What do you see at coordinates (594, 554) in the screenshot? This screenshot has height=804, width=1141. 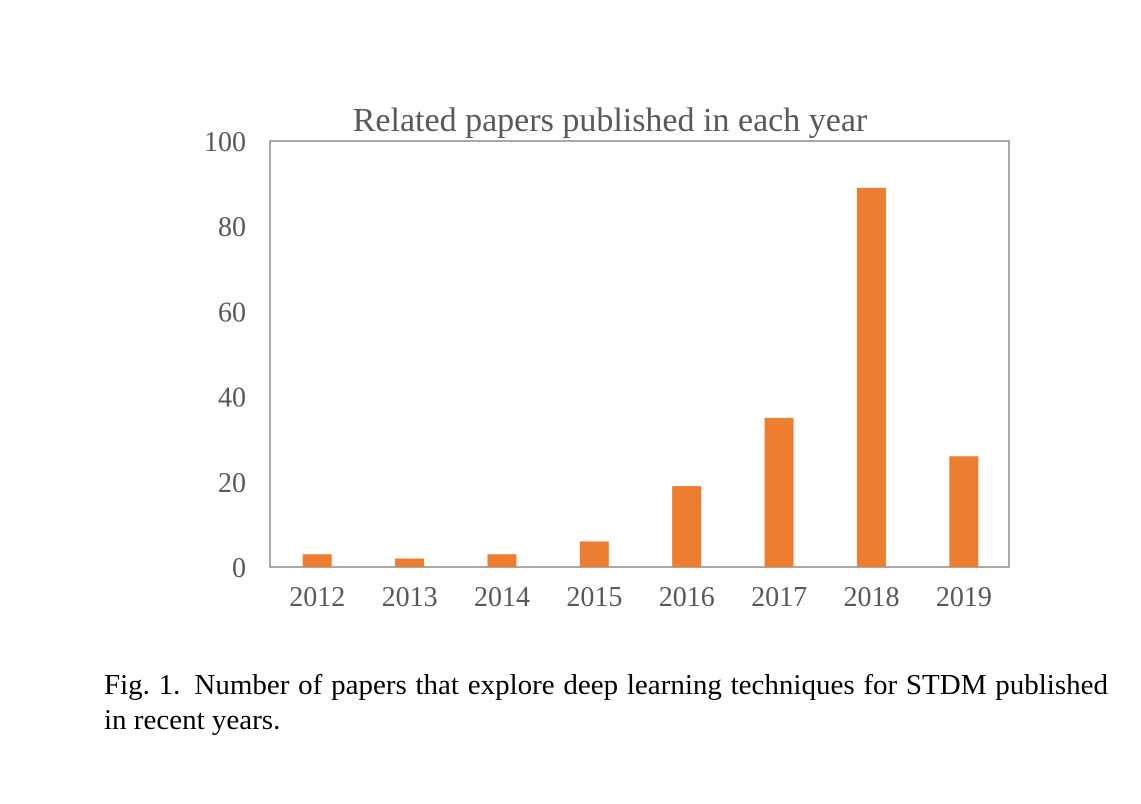 I see `bar-2015` at bounding box center [594, 554].